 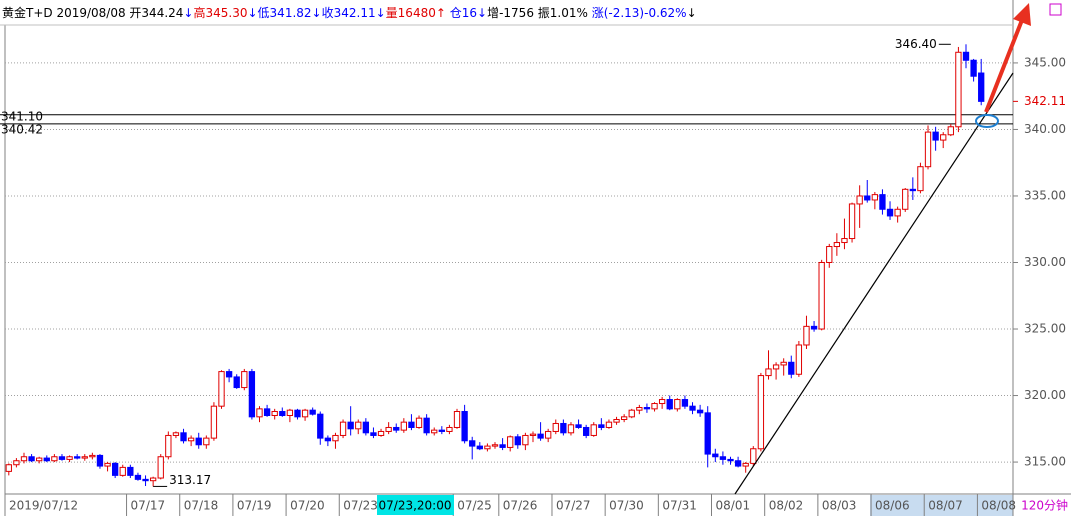 I want to click on x-tick-label: 07/25, so click(x=474, y=506).